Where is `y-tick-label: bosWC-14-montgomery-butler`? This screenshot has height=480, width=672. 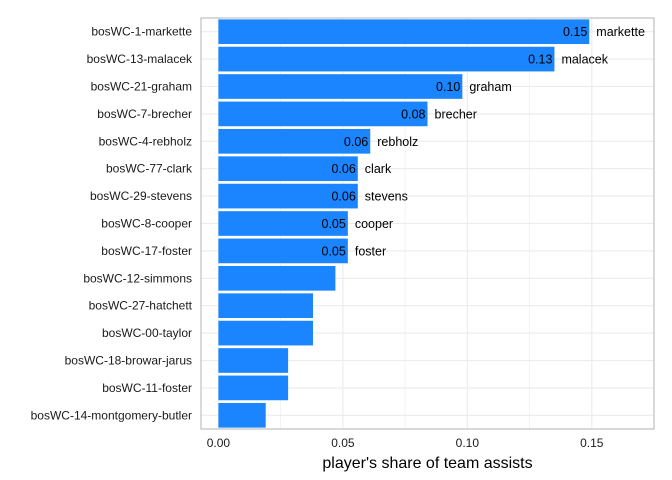
y-tick-label: bosWC-14-montgomery-butler is located at coordinates (111, 415).